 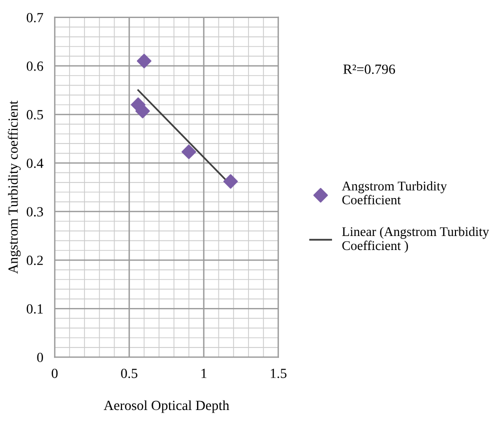 I want to click on y-tick-label: 0.3, so click(x=35, y=212).